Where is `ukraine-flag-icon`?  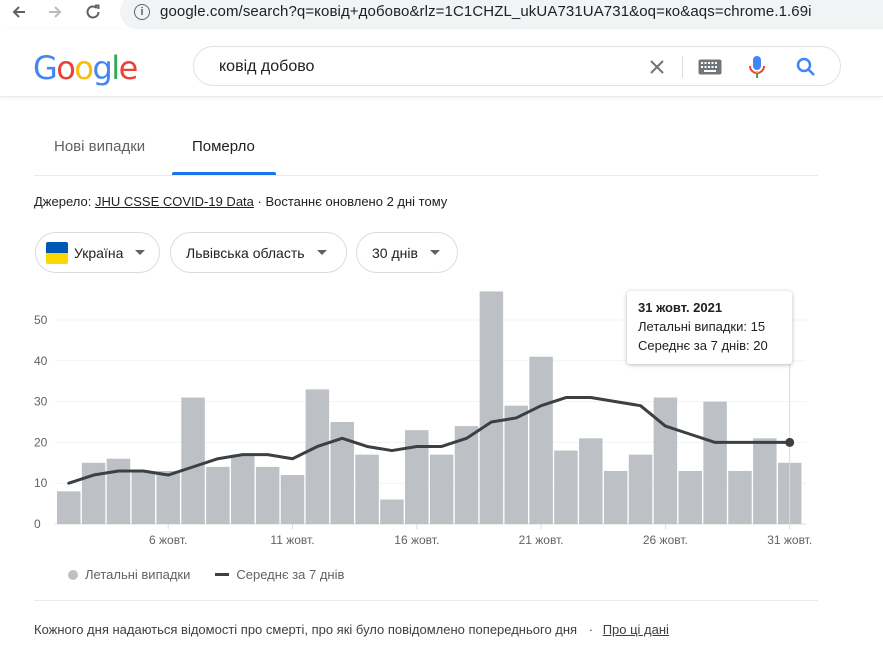 ukraine-flag-icon is located at coordinates (57, 252).